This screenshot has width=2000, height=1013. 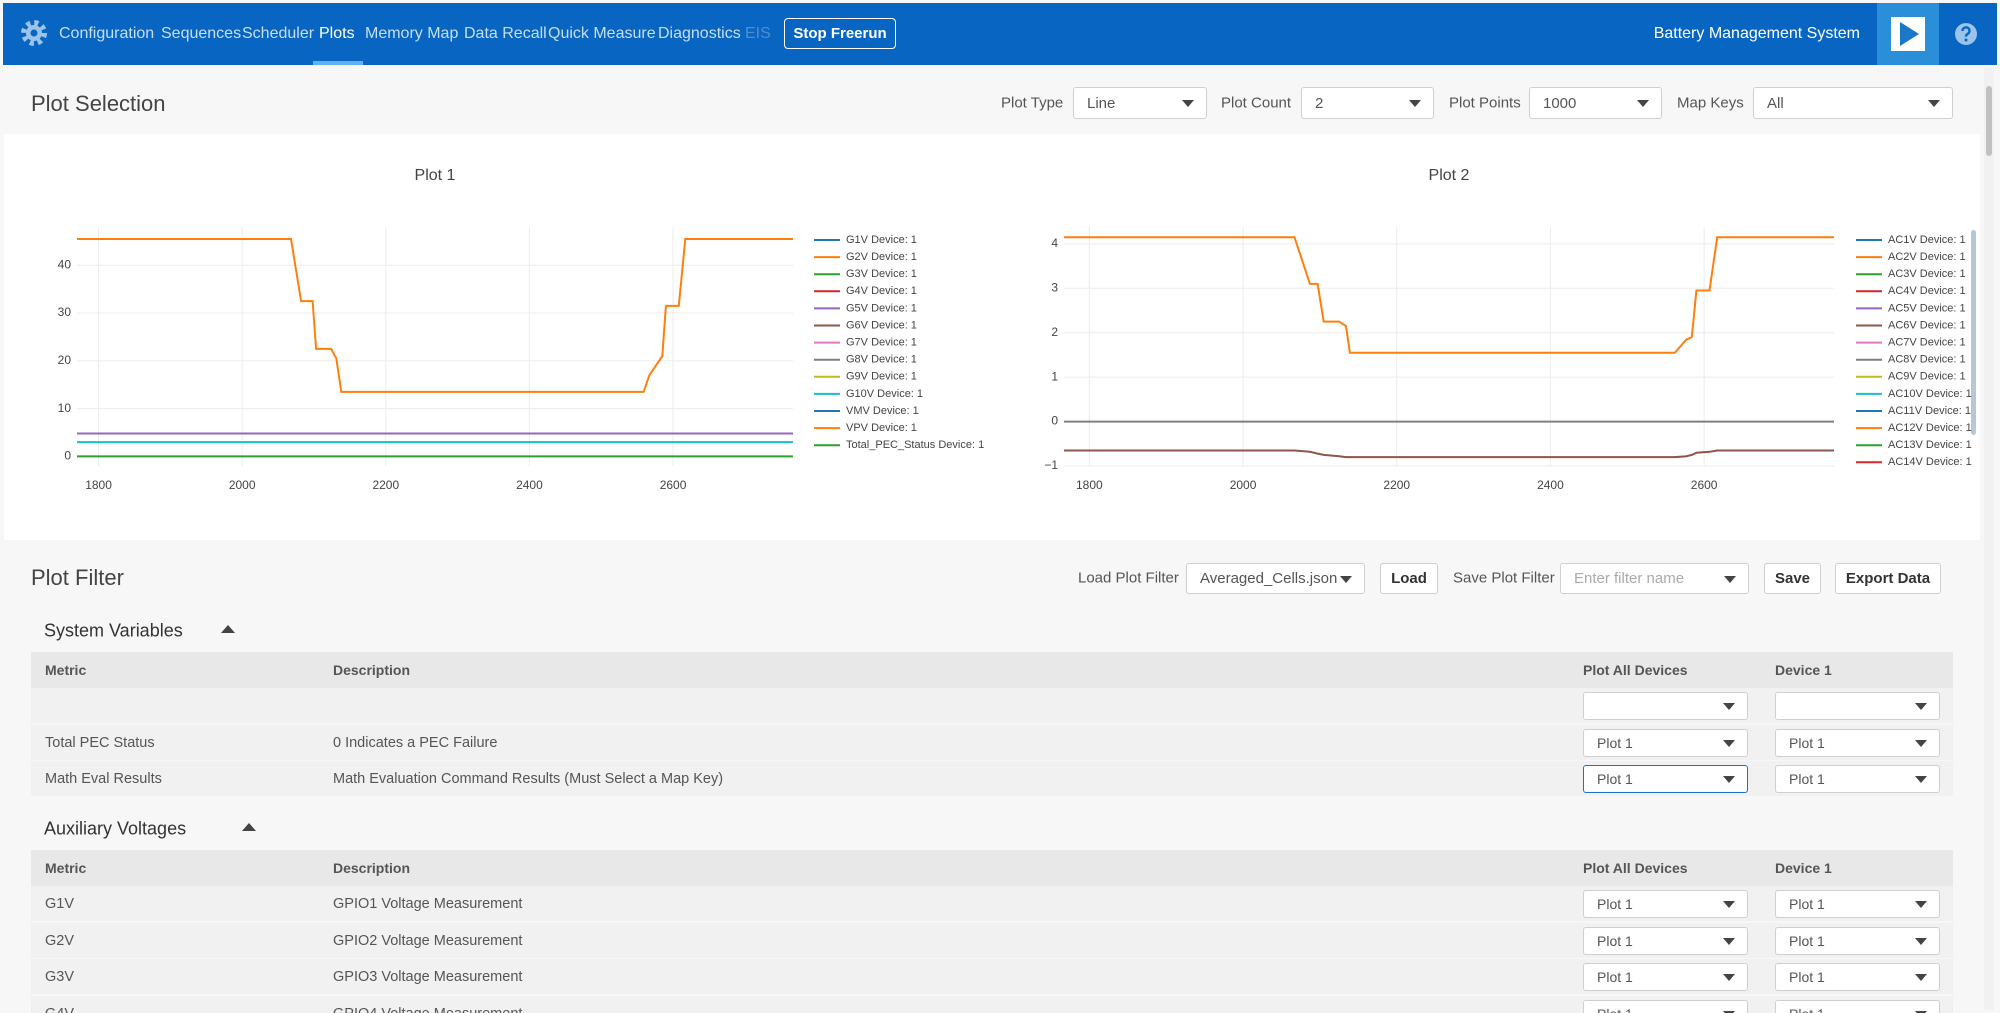 What do you see at coordinates (699, 33) in the screenshot?
I see `nav-item: Diagnostics` at bounding box center [699, 33].